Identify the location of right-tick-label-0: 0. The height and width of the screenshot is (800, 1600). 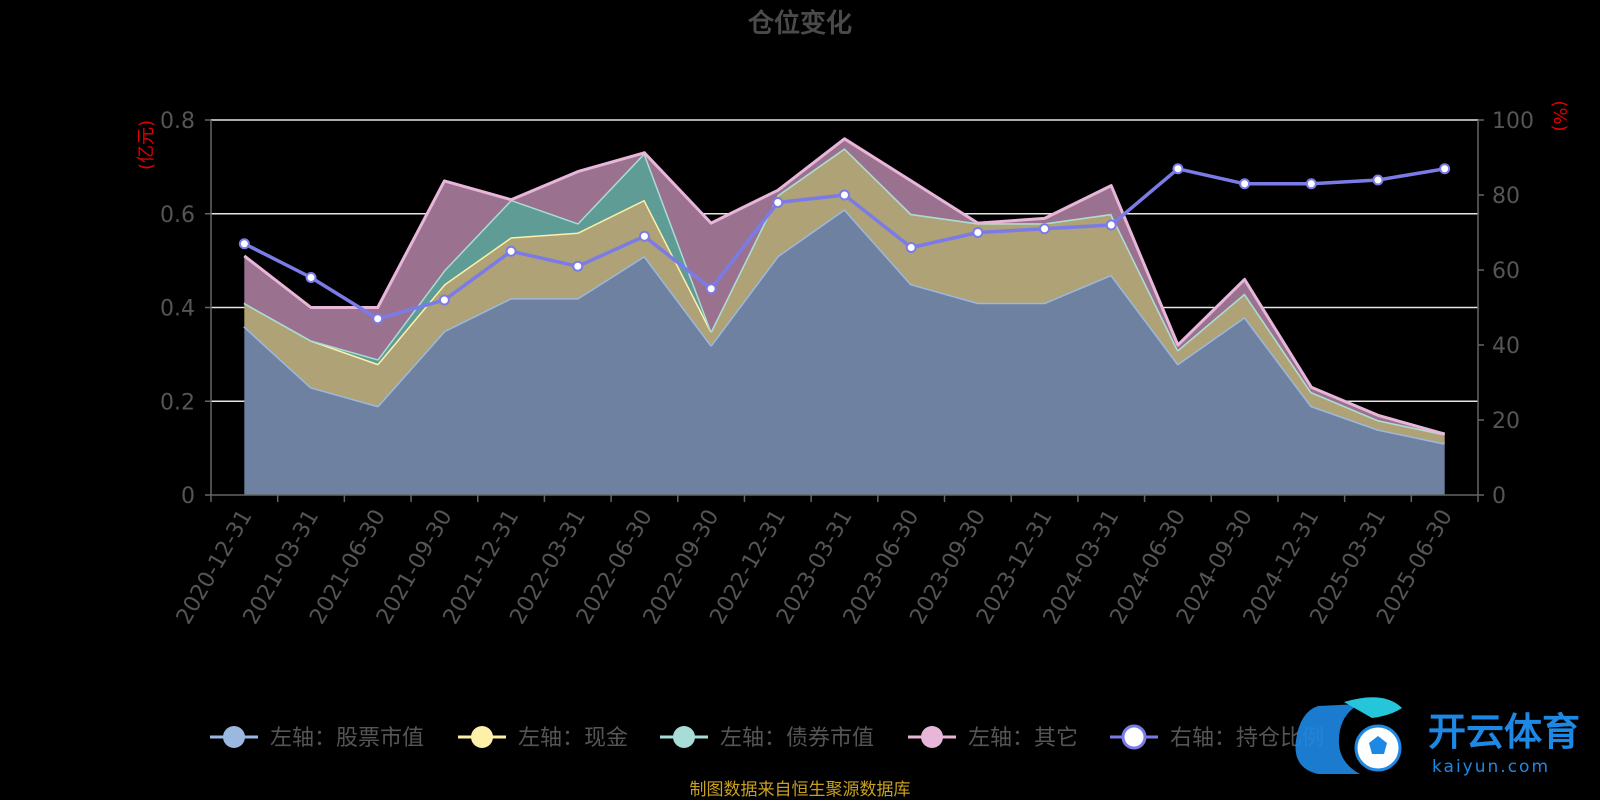
(1499, 496).